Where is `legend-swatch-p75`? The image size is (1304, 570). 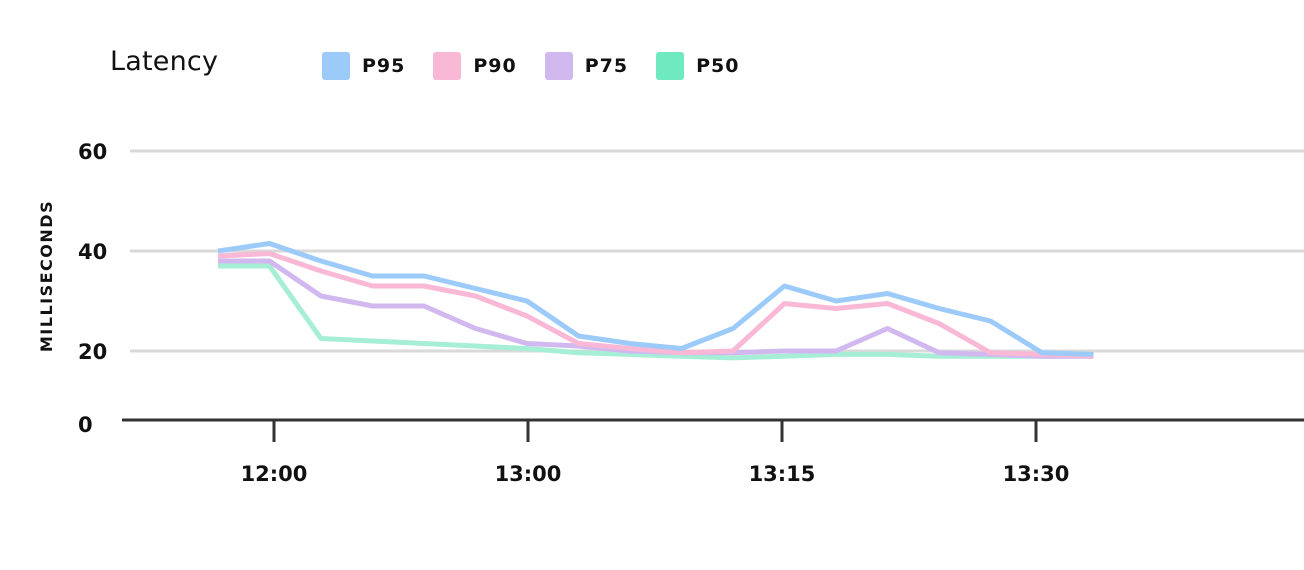
legend-swatch-p75 is located at coordinates (558, 66).